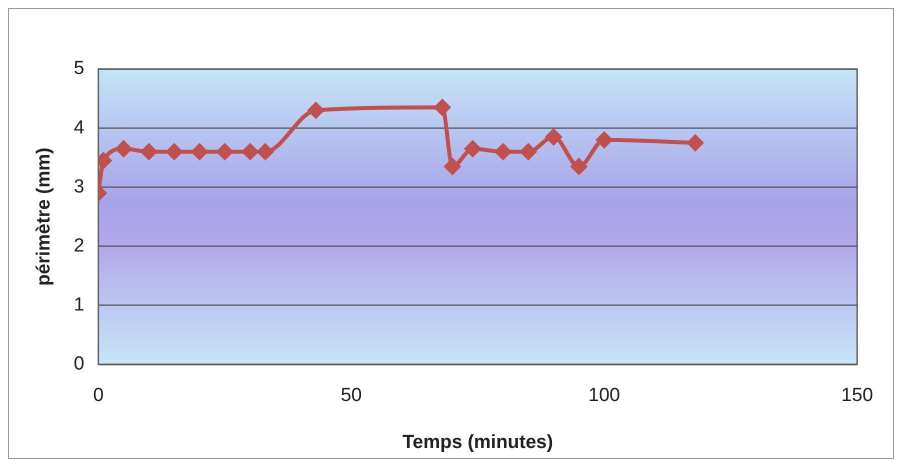 The image size is (902, 467). Describe the element at coordinates (79, 127) in the screenshot. I see `y-tick-label: 4` at that location.